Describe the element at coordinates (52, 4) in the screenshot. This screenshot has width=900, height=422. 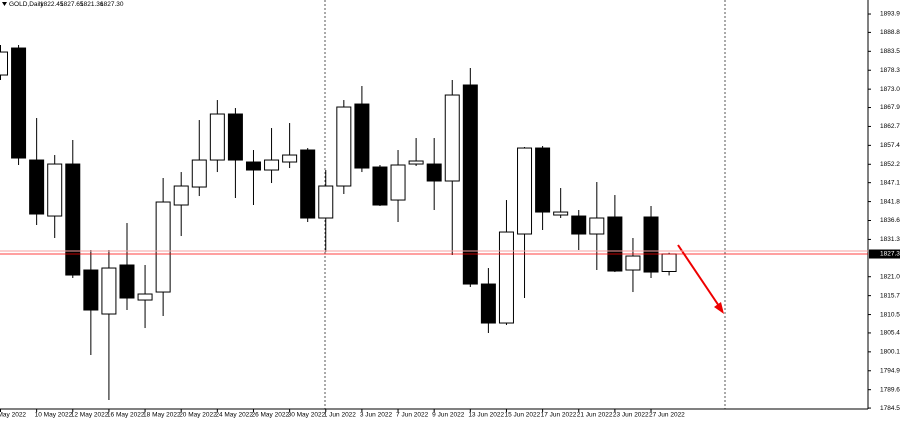
I see `header-open: 1822.45` at that location.